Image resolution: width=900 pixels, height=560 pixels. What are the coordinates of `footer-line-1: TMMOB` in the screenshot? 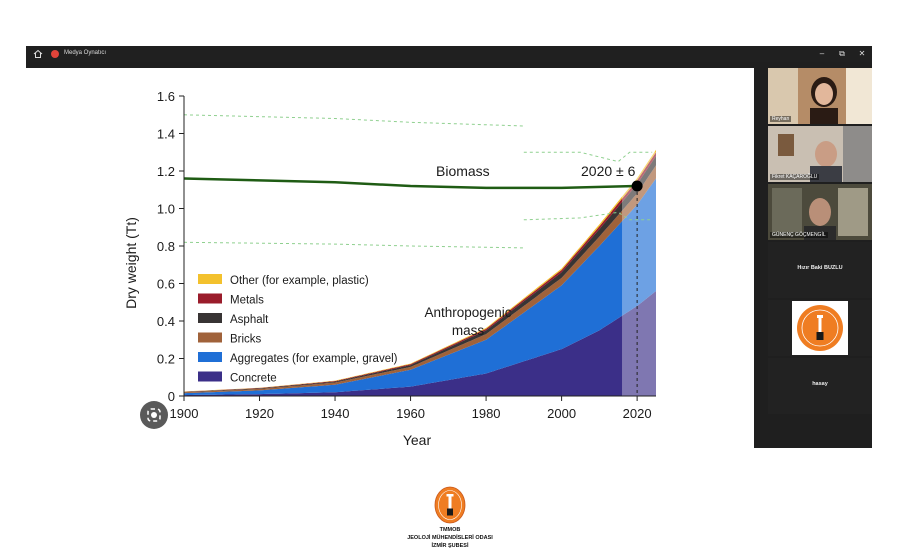 It's located at (450, 530).